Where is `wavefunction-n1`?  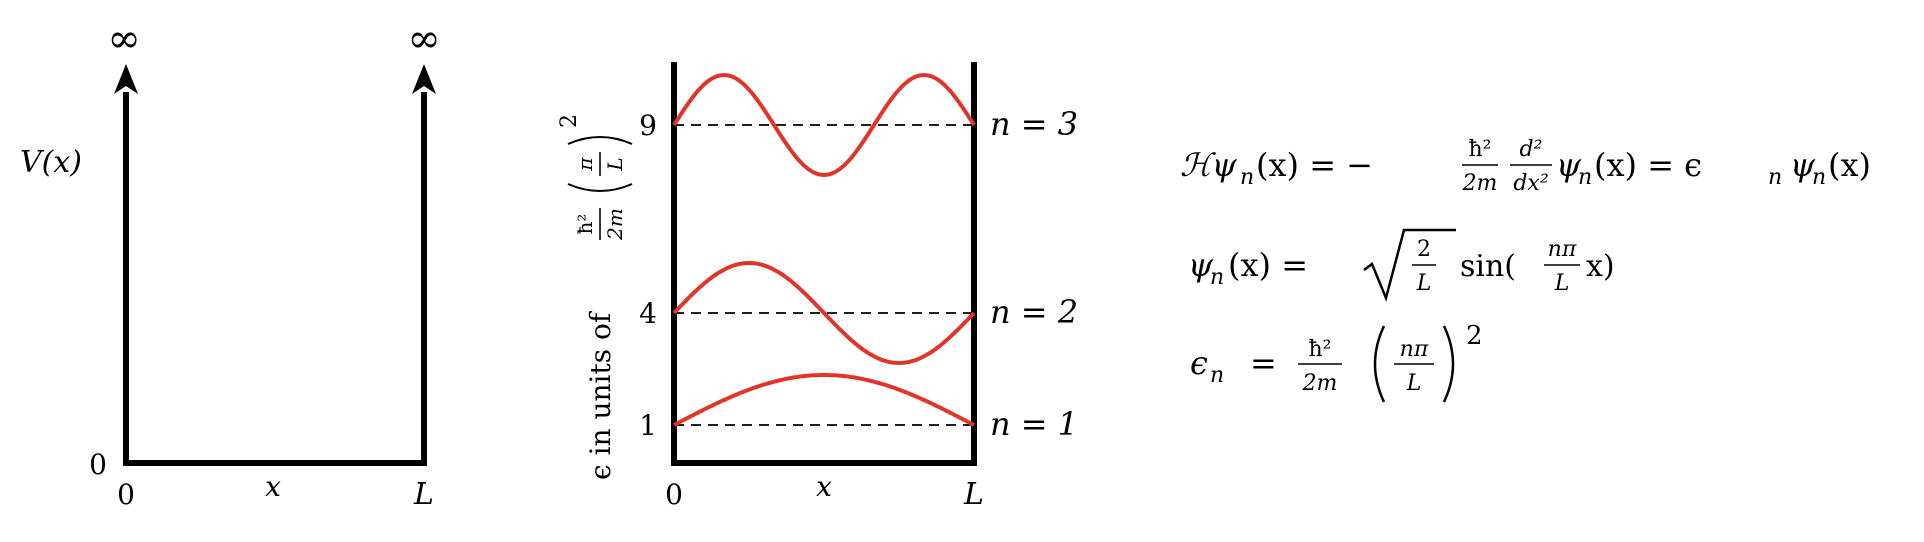 wavefunction-n1 is located at coordinates (824, 400).